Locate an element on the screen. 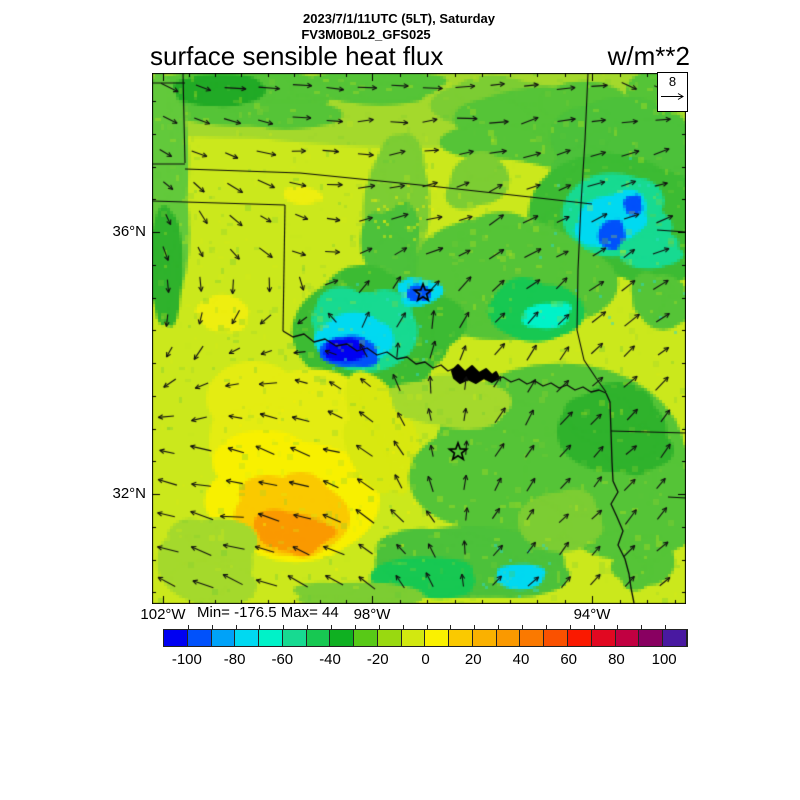  minmax-label: Min= -176.5 Max= 44 is located at coordinates (268, 612).